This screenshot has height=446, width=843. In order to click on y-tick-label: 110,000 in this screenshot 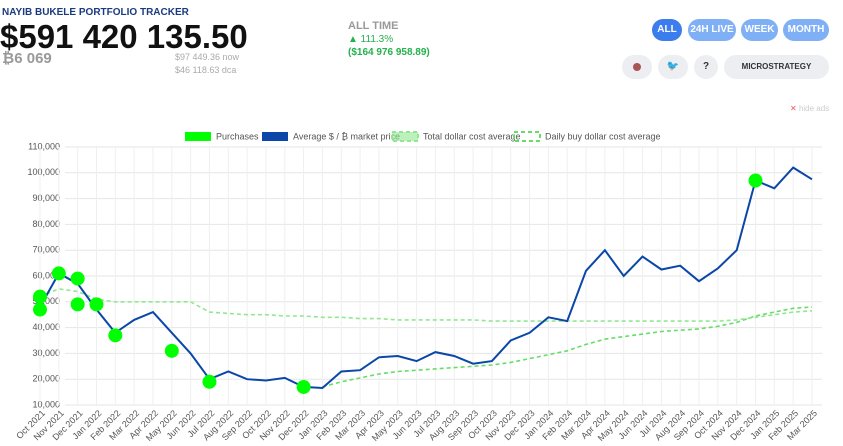, I will do `click(44, 146)`.